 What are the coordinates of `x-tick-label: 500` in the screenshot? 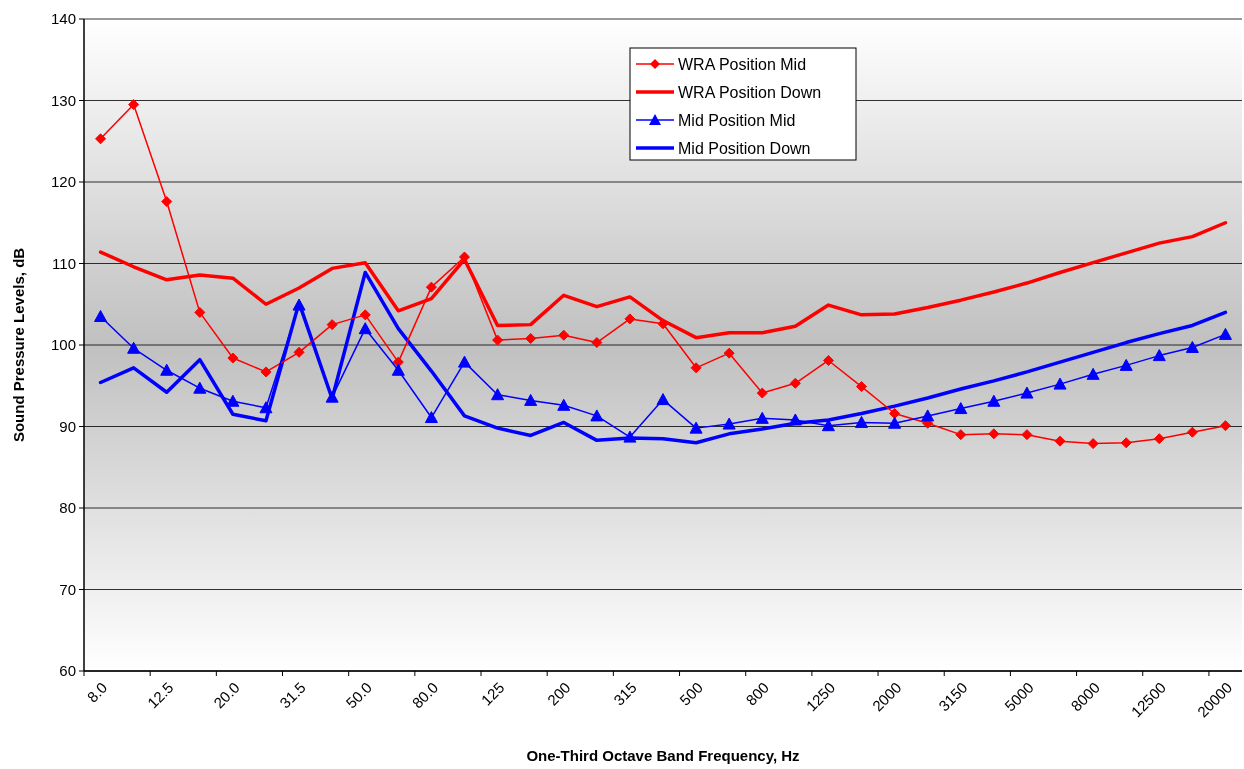 It's located at (691, 693).